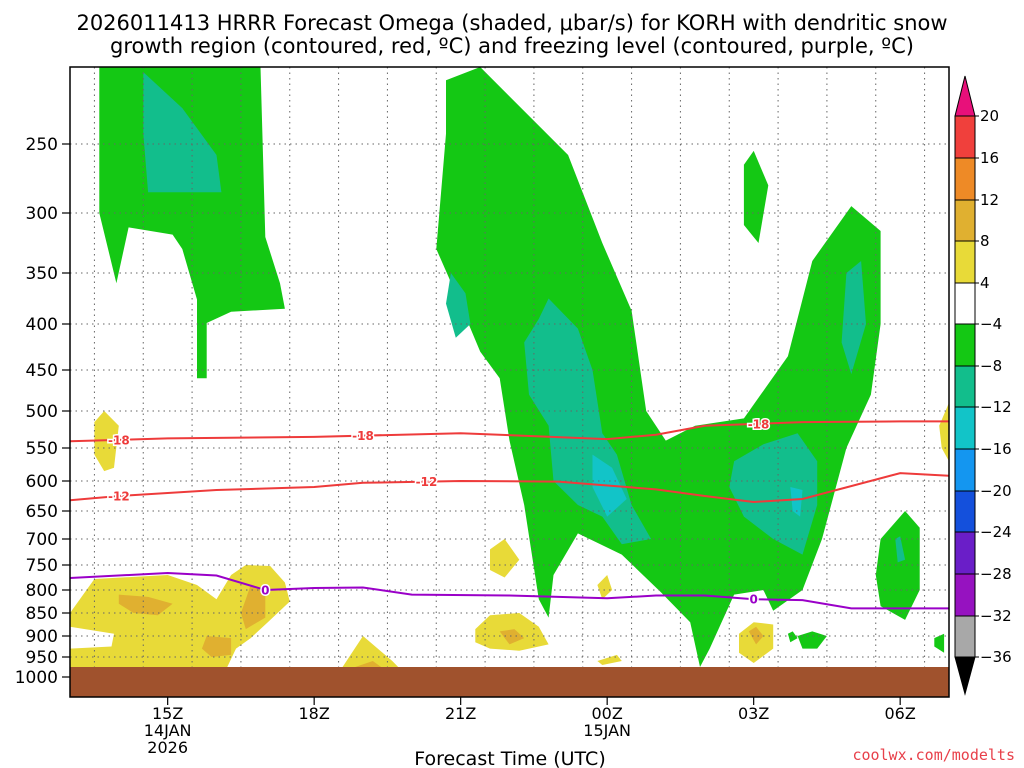 The image size is (1024, 768). Describe the element at coordinates (42, 482) in the screenshot. I see `y-tick-label: 600` at that location.